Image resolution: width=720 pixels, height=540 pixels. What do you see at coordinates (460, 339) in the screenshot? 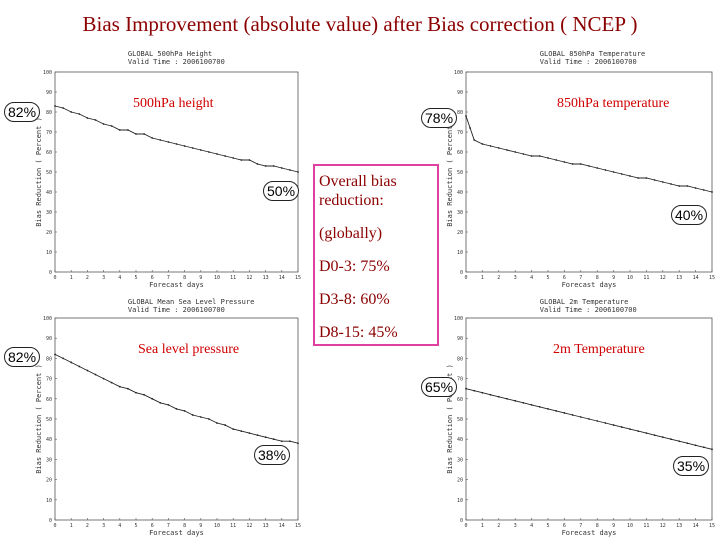
I see `y-tick-label: 90` at bounding box center [460, 339].